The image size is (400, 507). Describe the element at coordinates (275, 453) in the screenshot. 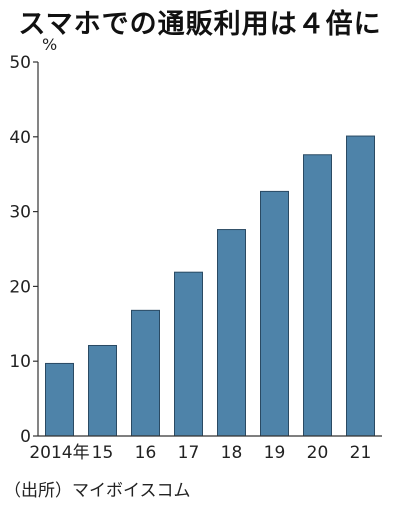

I see `x-tick-label: 19` at that location.